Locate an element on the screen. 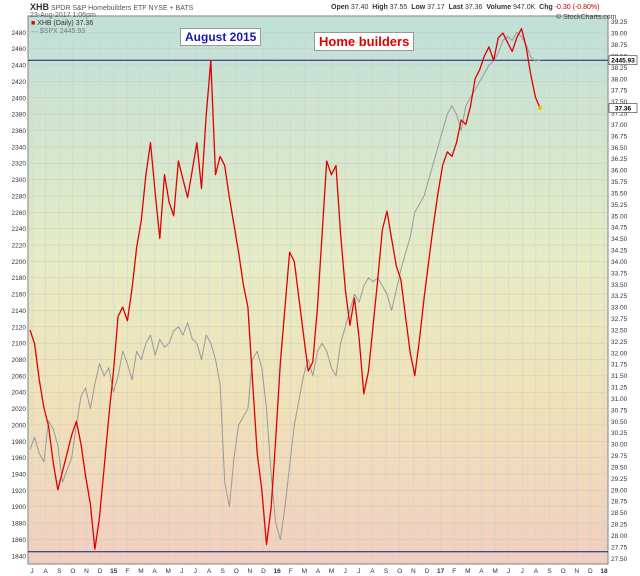  right-tick-label: 34.50 is located at coordinates (619, 239).